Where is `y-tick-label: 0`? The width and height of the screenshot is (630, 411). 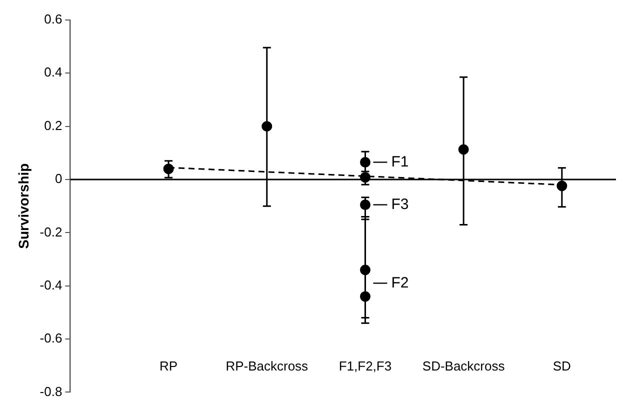 y-tick-label: 0 is located at coordinates (58, 178).